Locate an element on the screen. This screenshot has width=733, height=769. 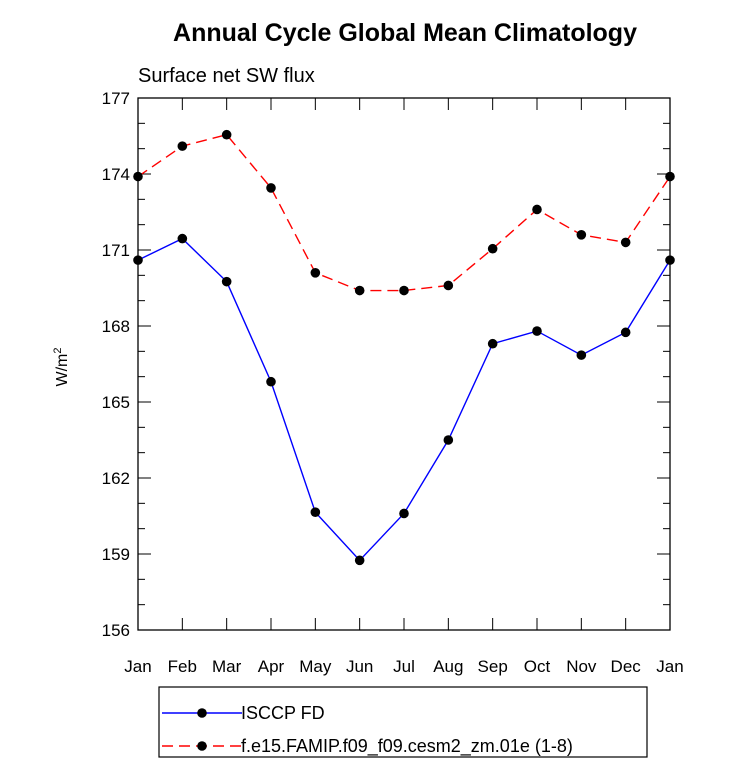
legend-label-1: ISCCP FD is located at coordinates (283, 713).